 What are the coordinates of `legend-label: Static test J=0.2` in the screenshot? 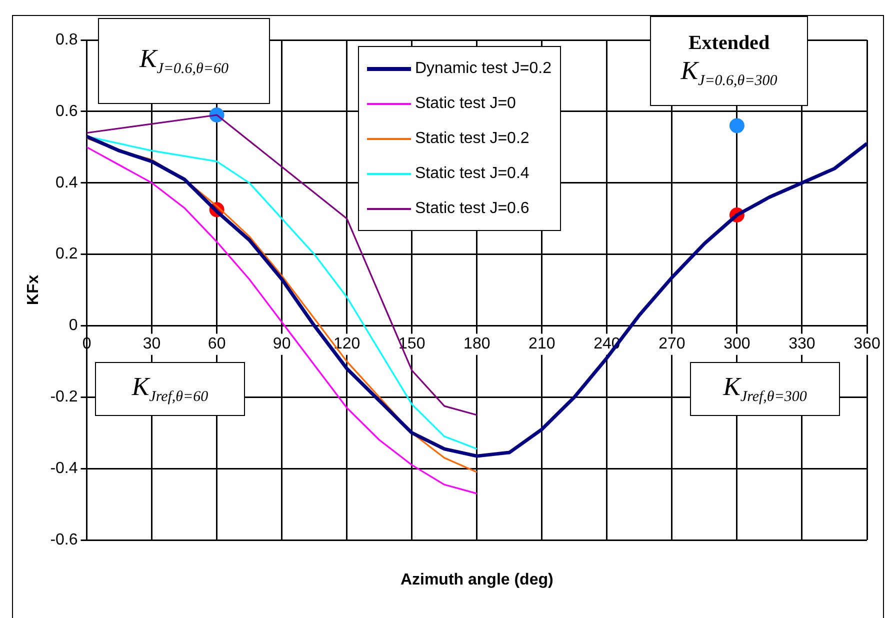 It's located at (472, 139).